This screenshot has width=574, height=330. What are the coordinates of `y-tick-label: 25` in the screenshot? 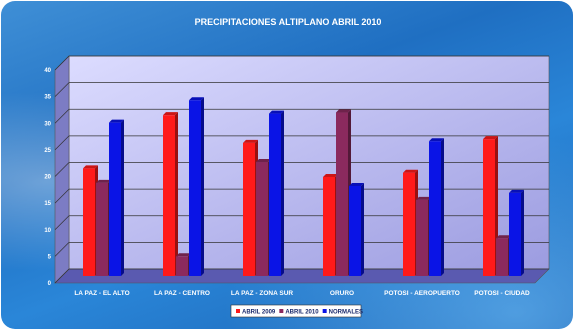 It's located at (47, 151).